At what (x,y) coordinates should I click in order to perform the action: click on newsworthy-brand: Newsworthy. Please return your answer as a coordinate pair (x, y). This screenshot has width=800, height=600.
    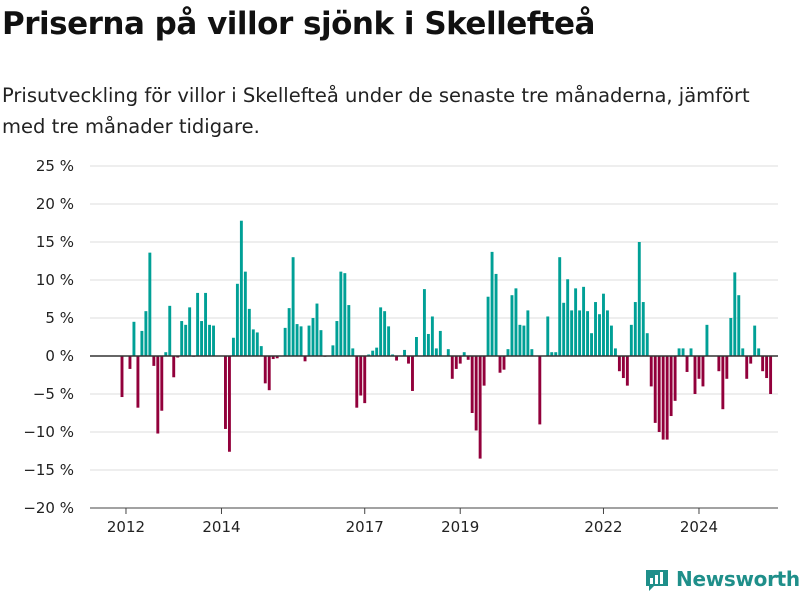
    Looking at the image, I should click on (722, 579).